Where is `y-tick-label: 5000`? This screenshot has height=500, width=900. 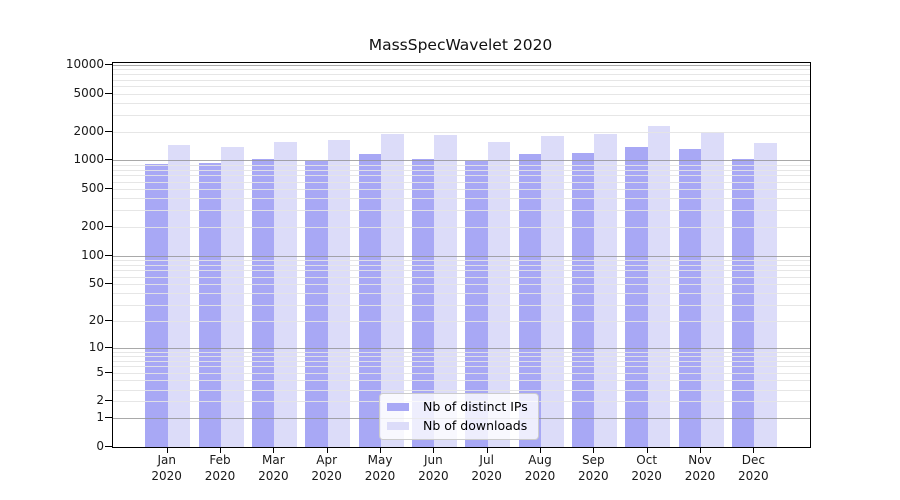
y-tick-label: 5000 is located at coordinates (88, 92).